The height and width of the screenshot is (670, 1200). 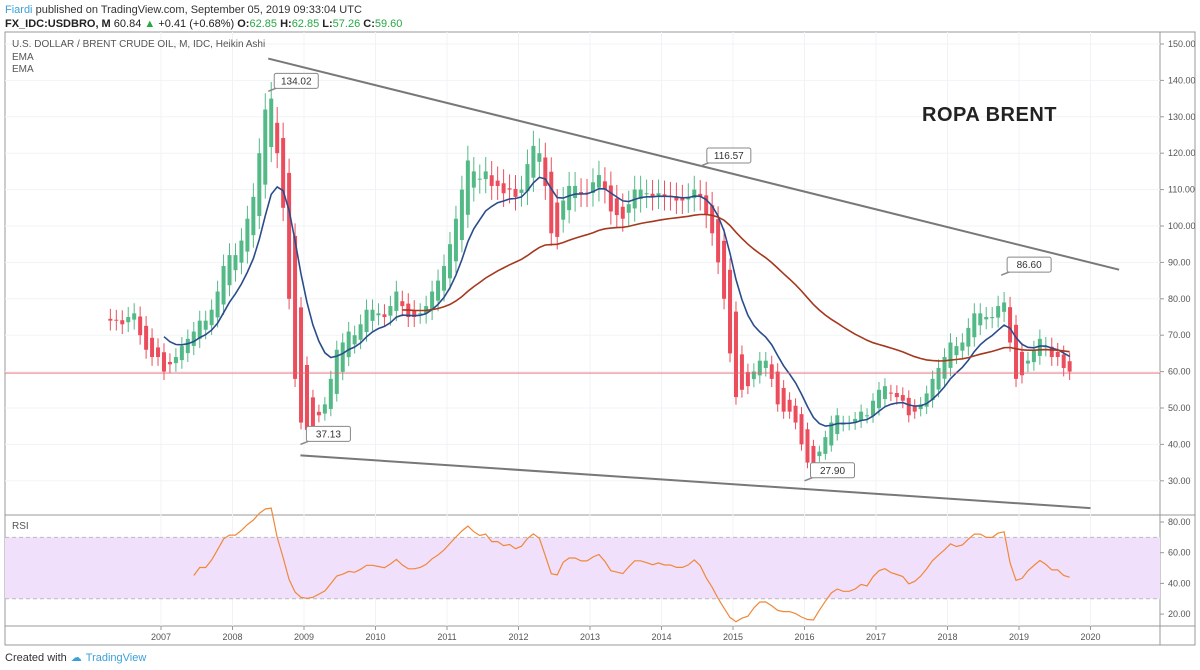 What do you see at coordinates (876, 637) in the screenshot?
I see `time-tick-label: 2017` at bounding box center [876, 637].